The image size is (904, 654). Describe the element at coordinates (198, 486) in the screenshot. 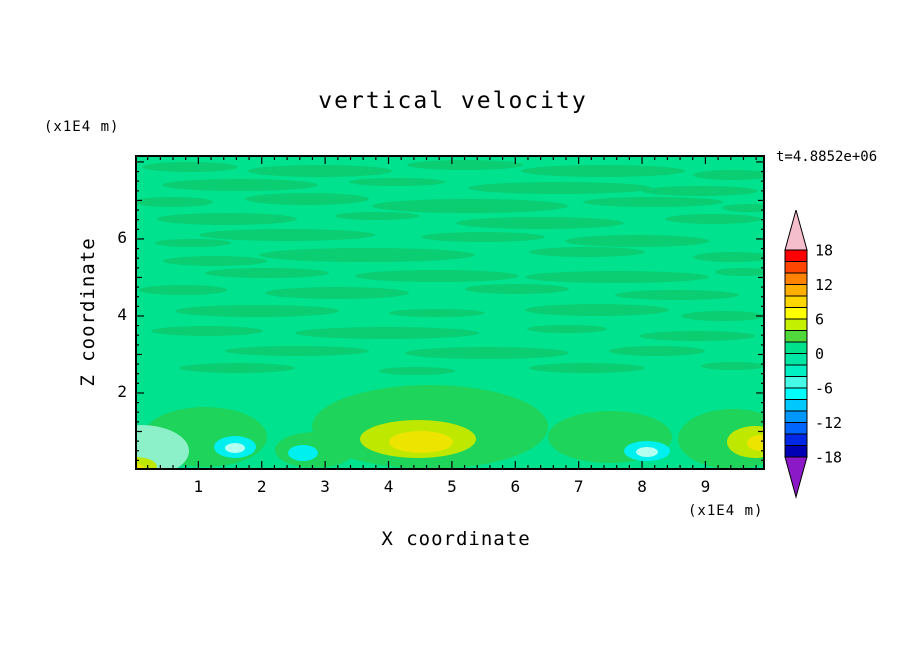

I see `x-tick-label: 1` at that location.